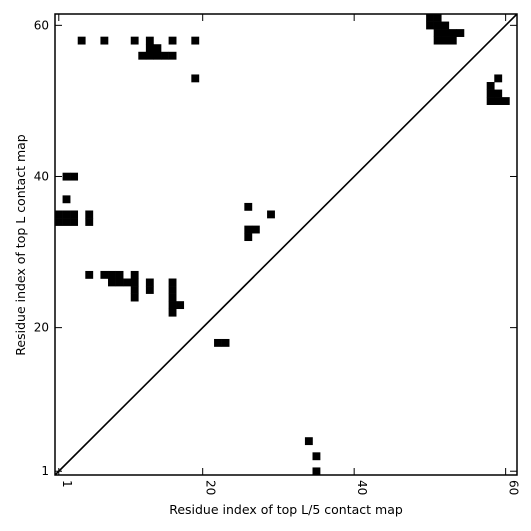 The height and width of the screenshot is (531, 531). Describe the element at coordinates (362, 487) in the screenshot. I see `x-tick-label: 40` at that location.